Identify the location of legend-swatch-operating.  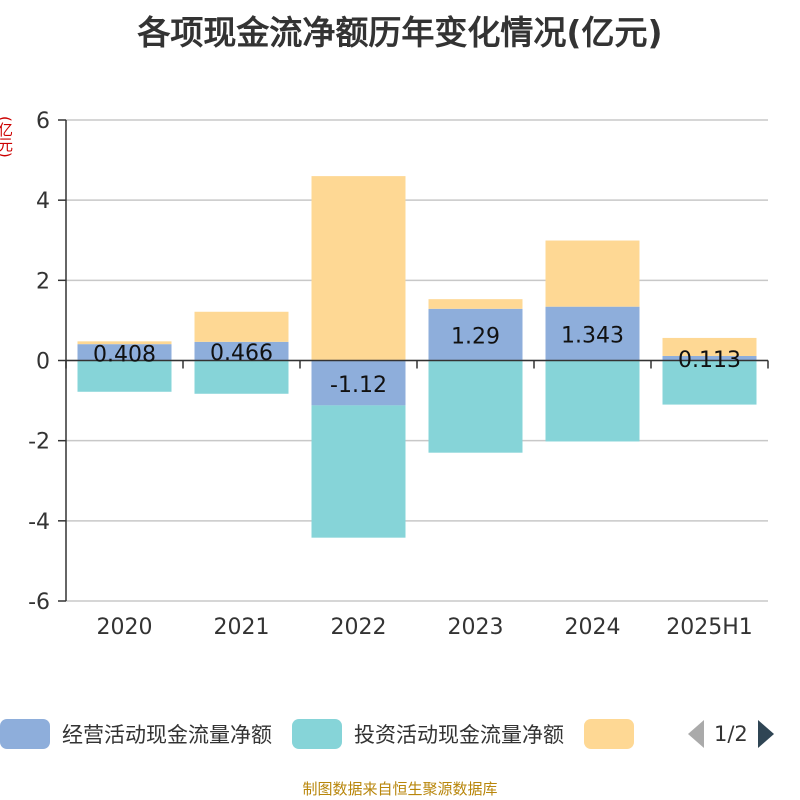
(25, 734).